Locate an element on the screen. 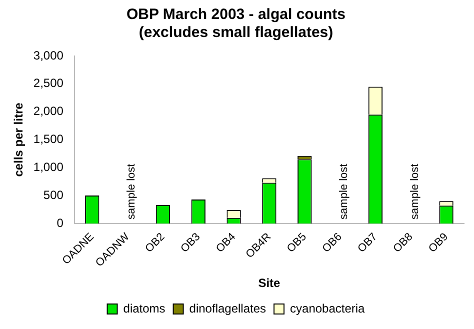 Image resolution: width=474 pixels, height=329 pixels. y-tick-label: 3,000 is located at coordinates (48, 55).